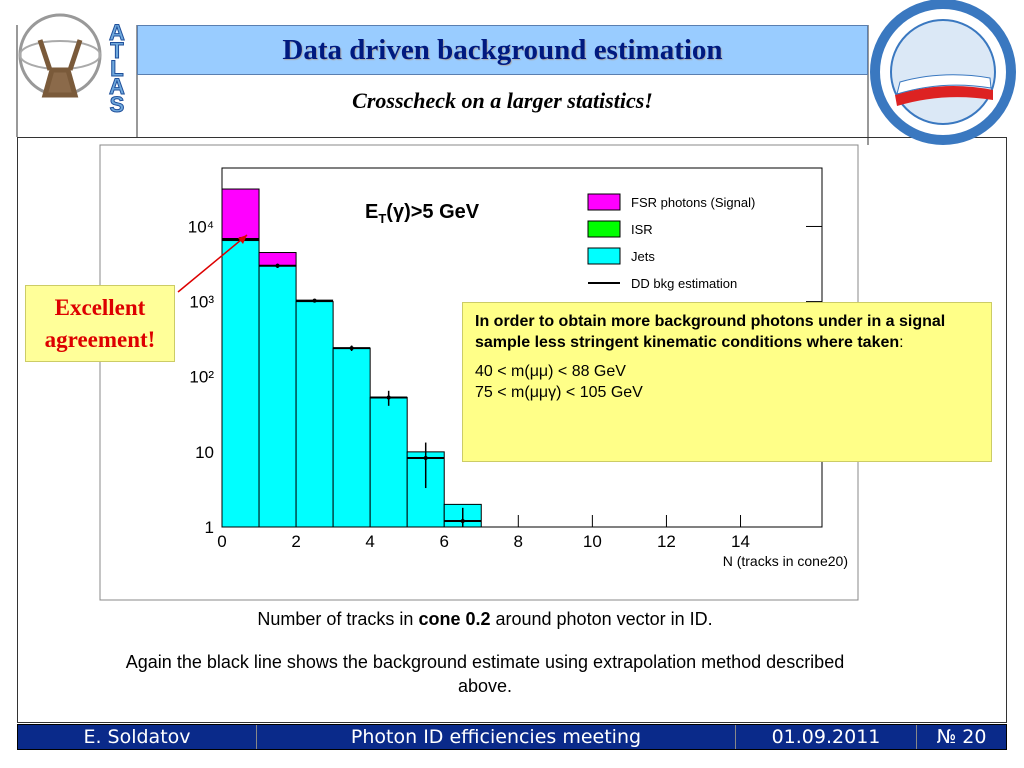  Describe the element at coordinates (338, 619) in the screenshot. I see `caption-text: Number of tracks in` at that location.